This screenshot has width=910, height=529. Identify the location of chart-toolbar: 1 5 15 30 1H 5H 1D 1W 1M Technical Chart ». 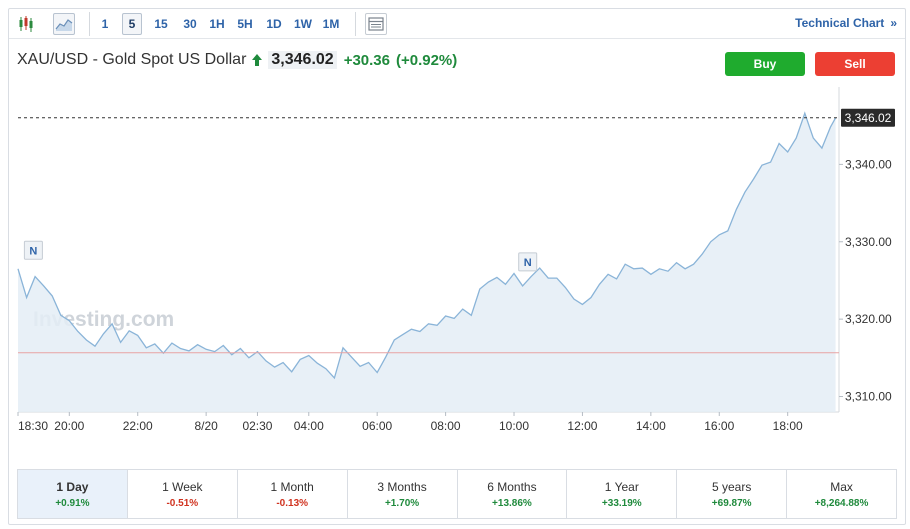
(457, 24).